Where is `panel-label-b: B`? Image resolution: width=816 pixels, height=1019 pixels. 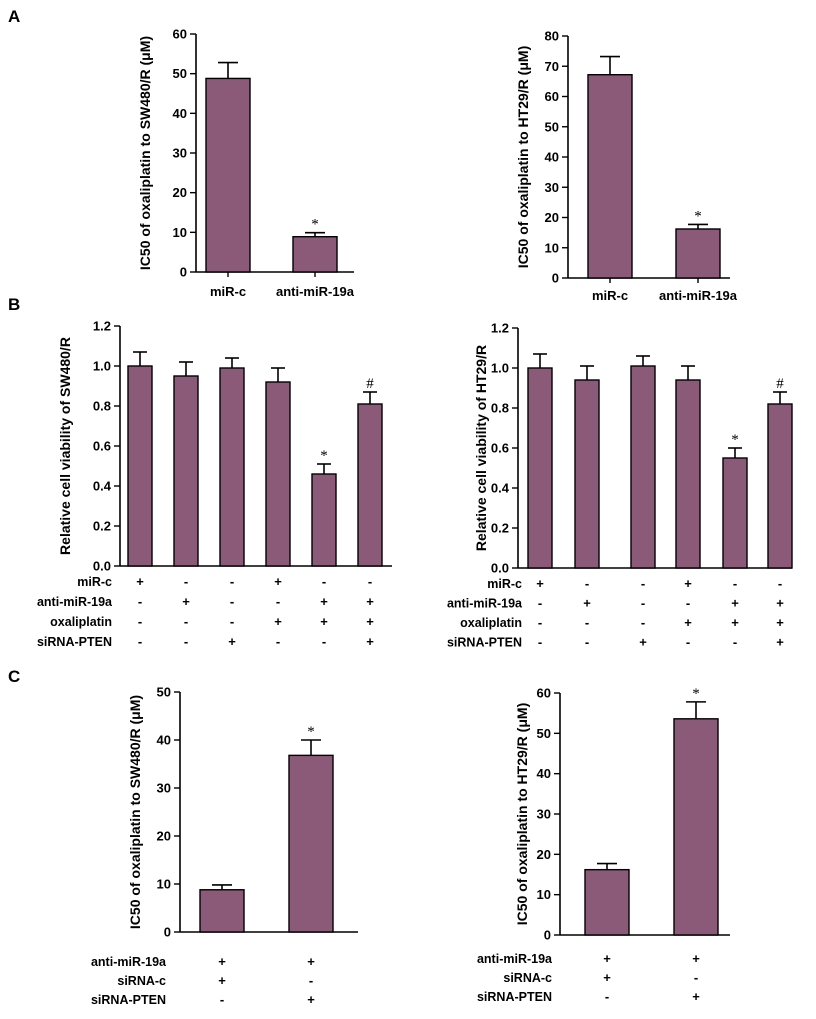 panel-label-b: B is located at coordinates (14, 304).